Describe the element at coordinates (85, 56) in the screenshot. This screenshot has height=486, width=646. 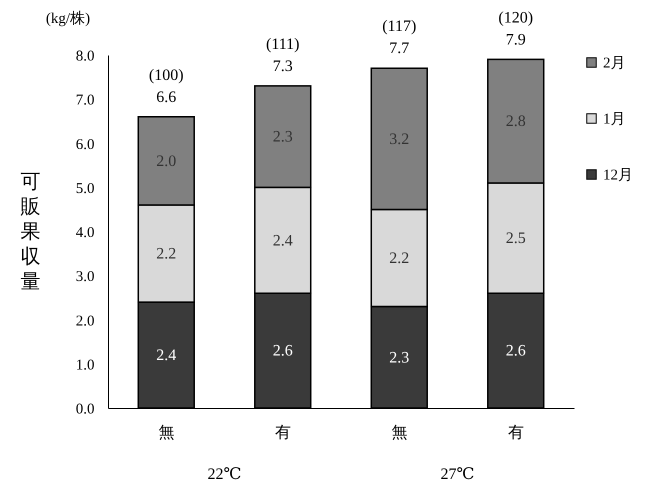
I see `y-tick-label: 8.0` at that location.